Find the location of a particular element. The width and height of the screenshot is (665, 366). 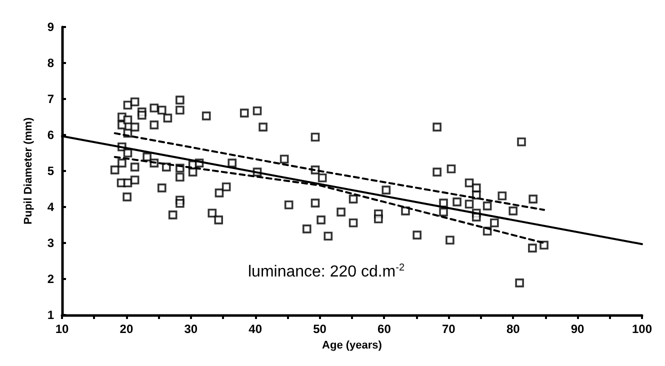

y-tick-label: 9 is located at coordinates (50, 27).